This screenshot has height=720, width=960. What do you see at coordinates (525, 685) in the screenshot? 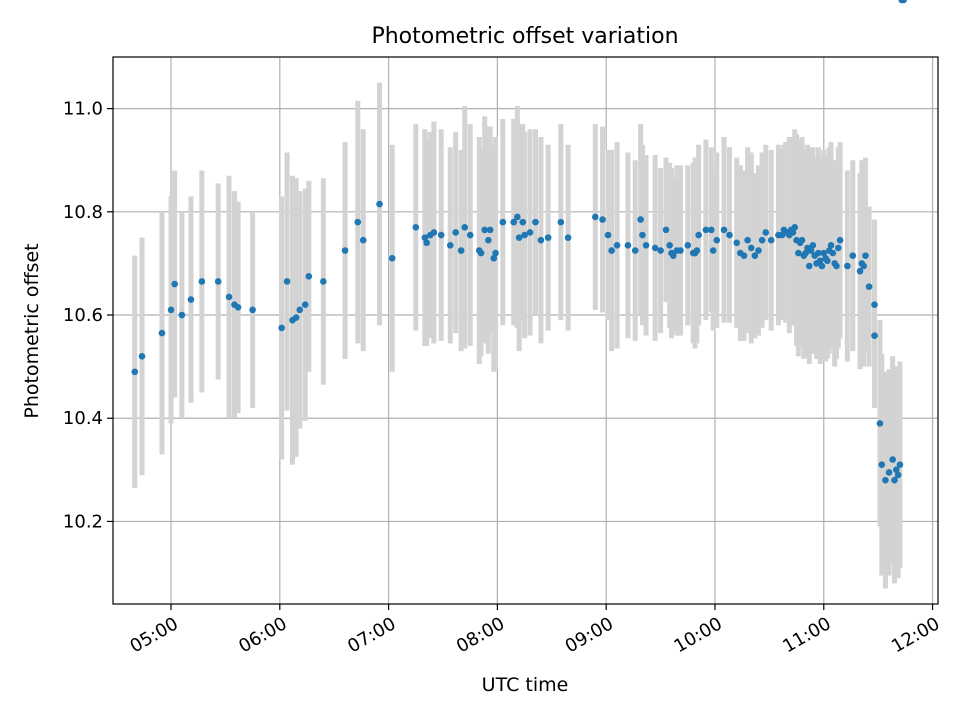
I see `x-axis-label: UTC time` at bounding box center [525, 685].